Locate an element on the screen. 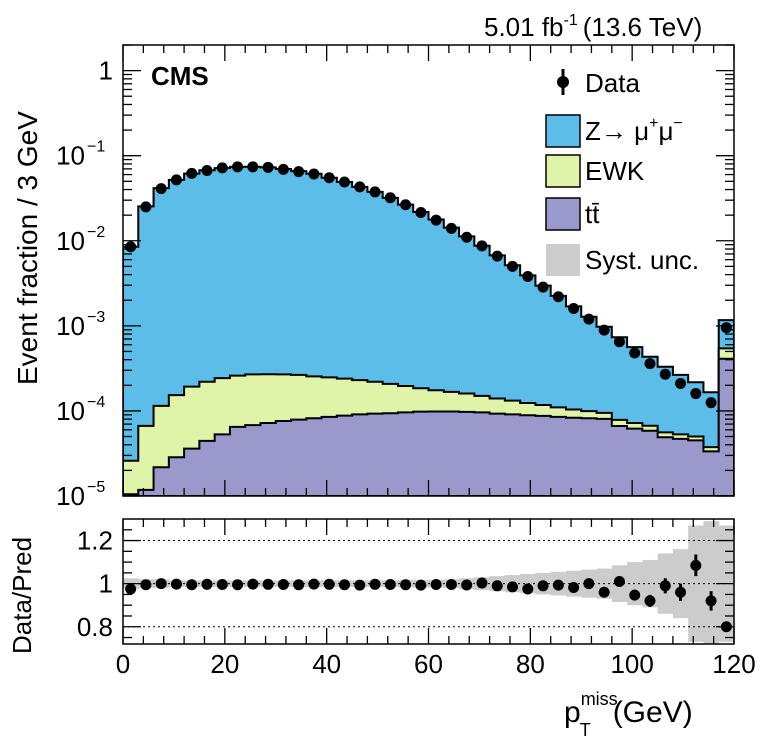 The height and width of the screenshot is (742, 773). ratio-y-axis: 1.2 1 0.8 is located at coordinates (405, 584).